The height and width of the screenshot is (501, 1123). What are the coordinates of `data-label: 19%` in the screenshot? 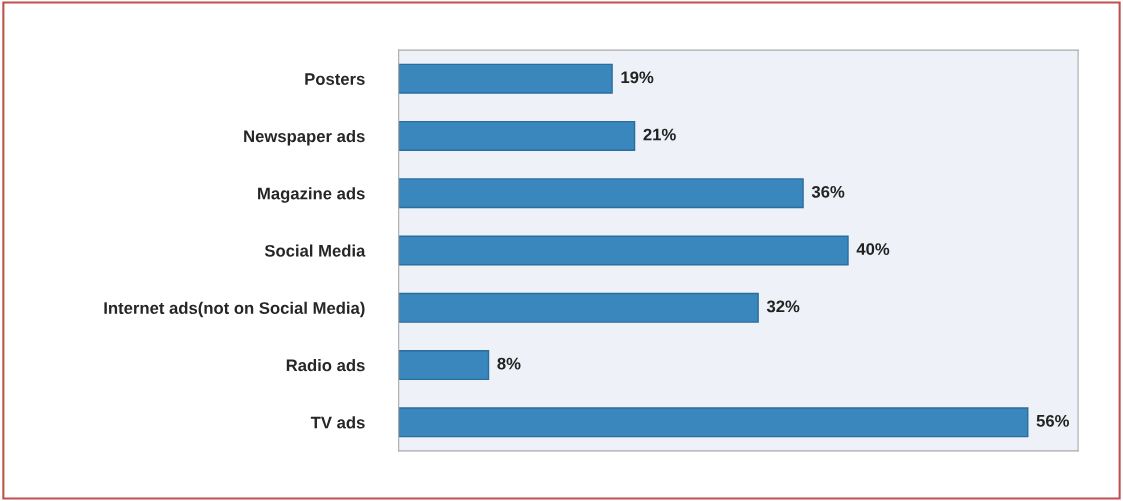 It's located at (637, 77).